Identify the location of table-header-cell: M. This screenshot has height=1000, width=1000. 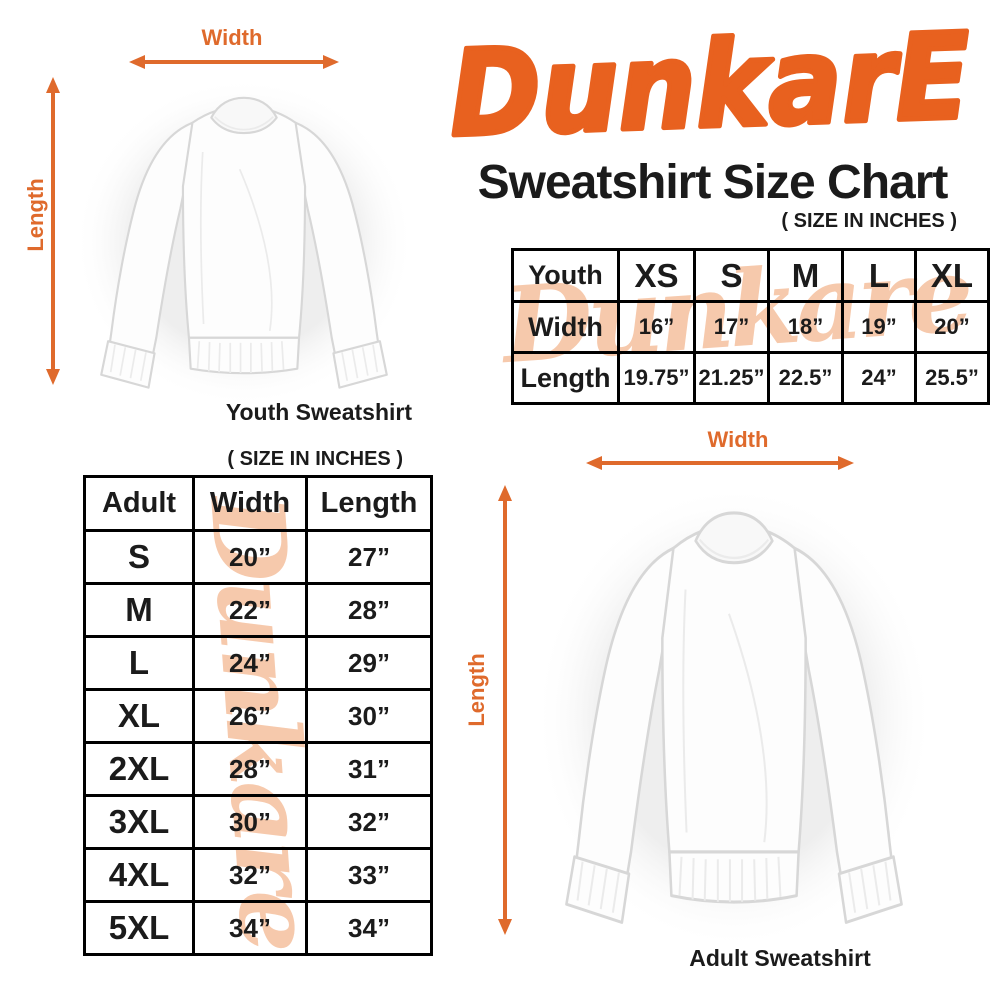
(805, 275).